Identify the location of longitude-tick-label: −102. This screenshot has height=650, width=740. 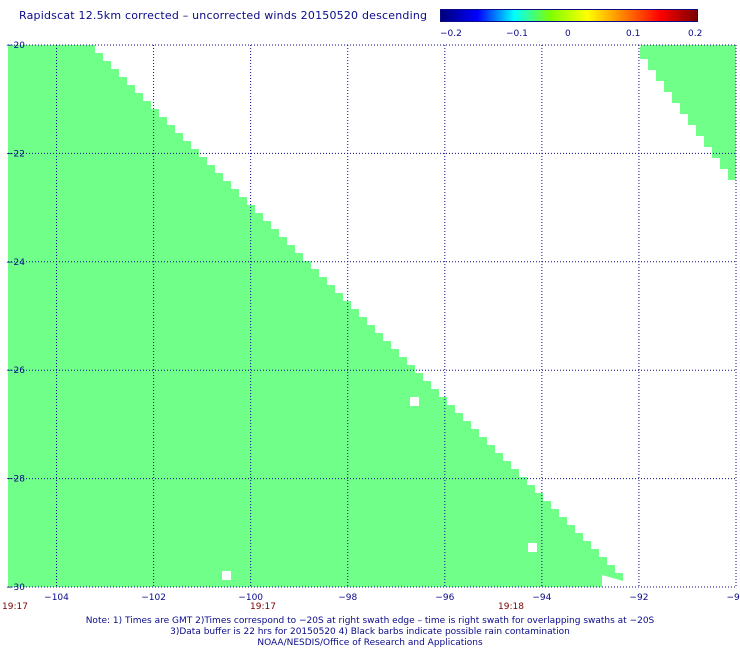
(153, 598).